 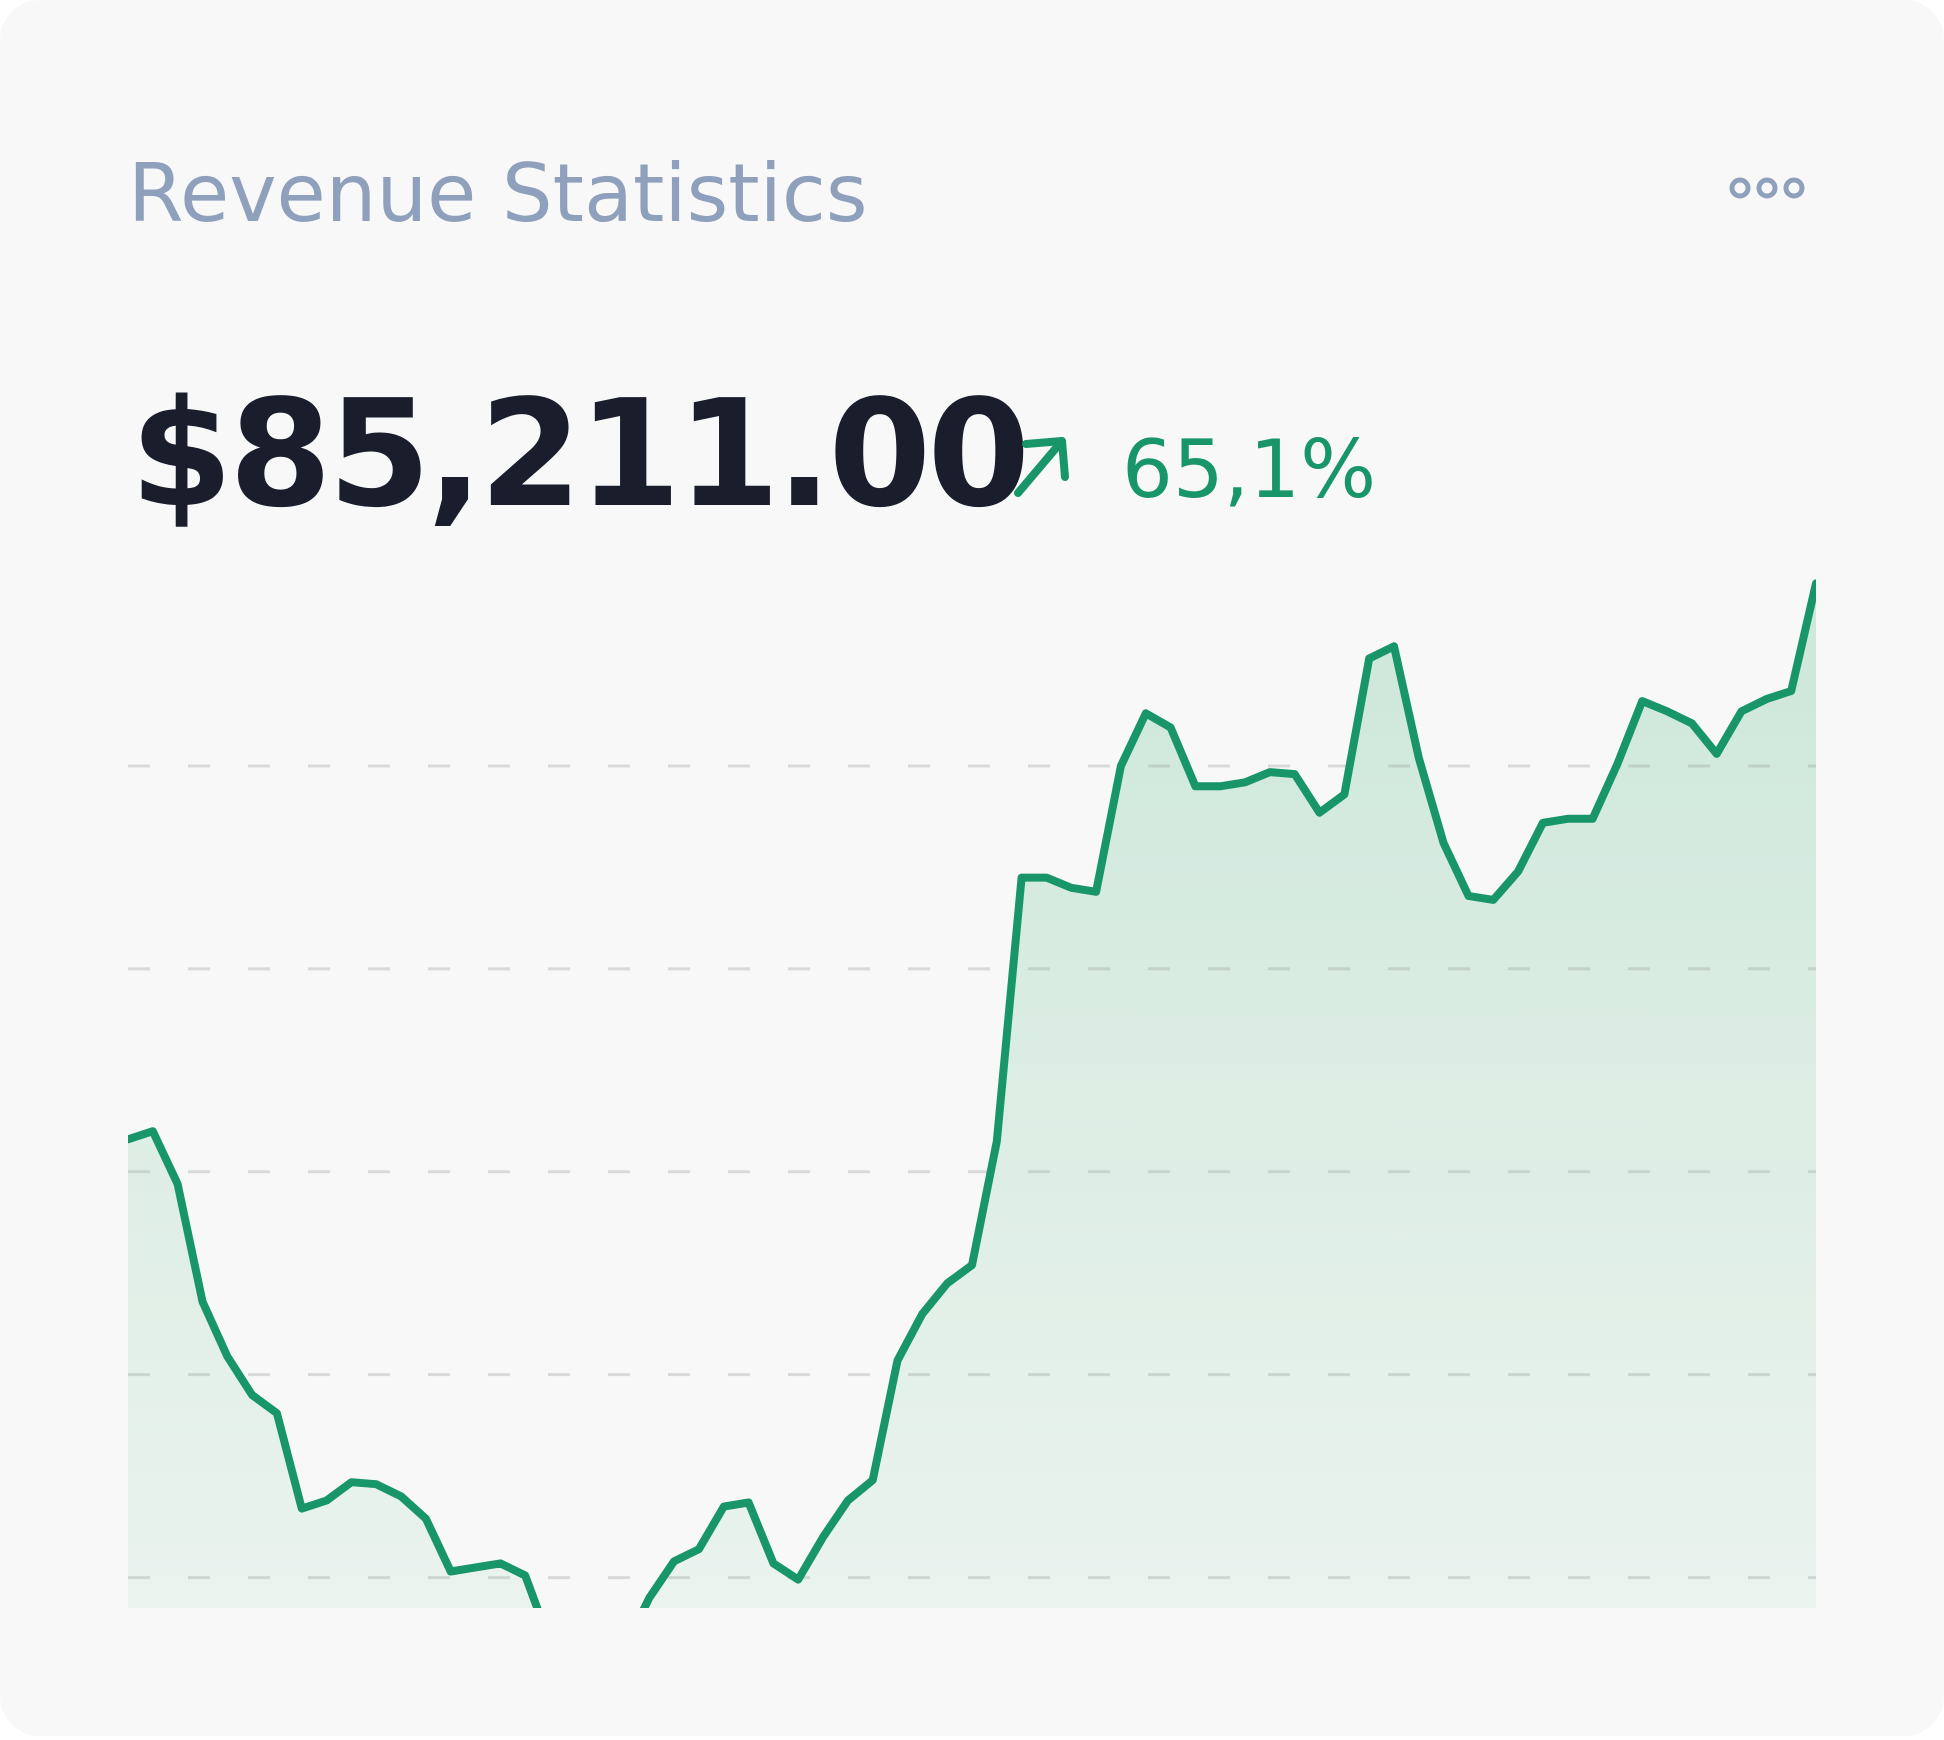 What do you see at coordinates (578, 454) in the screenshot?
I see `revenue-amount: $85,211.00` at bounding box center [578, 454].